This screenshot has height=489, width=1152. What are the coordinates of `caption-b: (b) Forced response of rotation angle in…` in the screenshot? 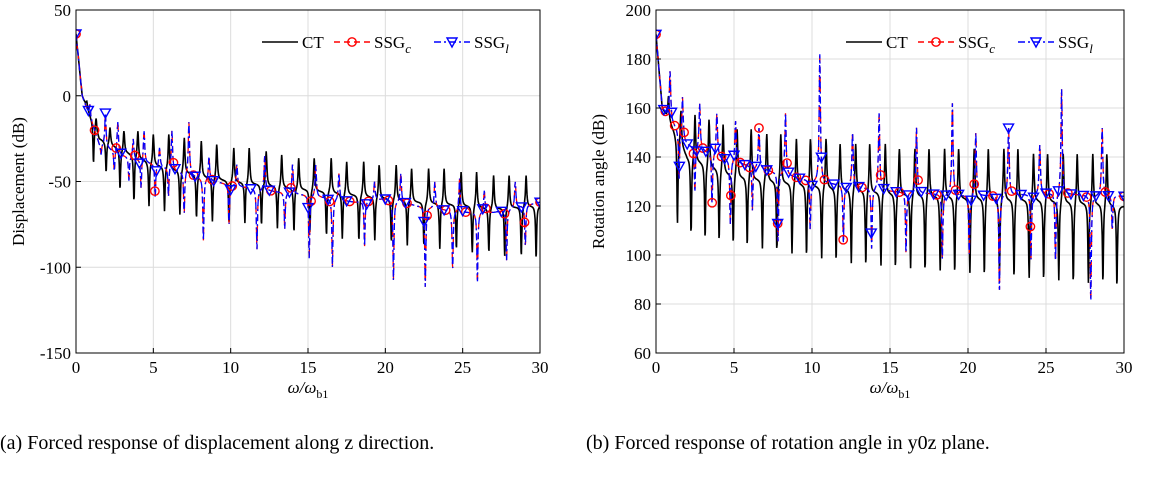 It's located at (788, 443).